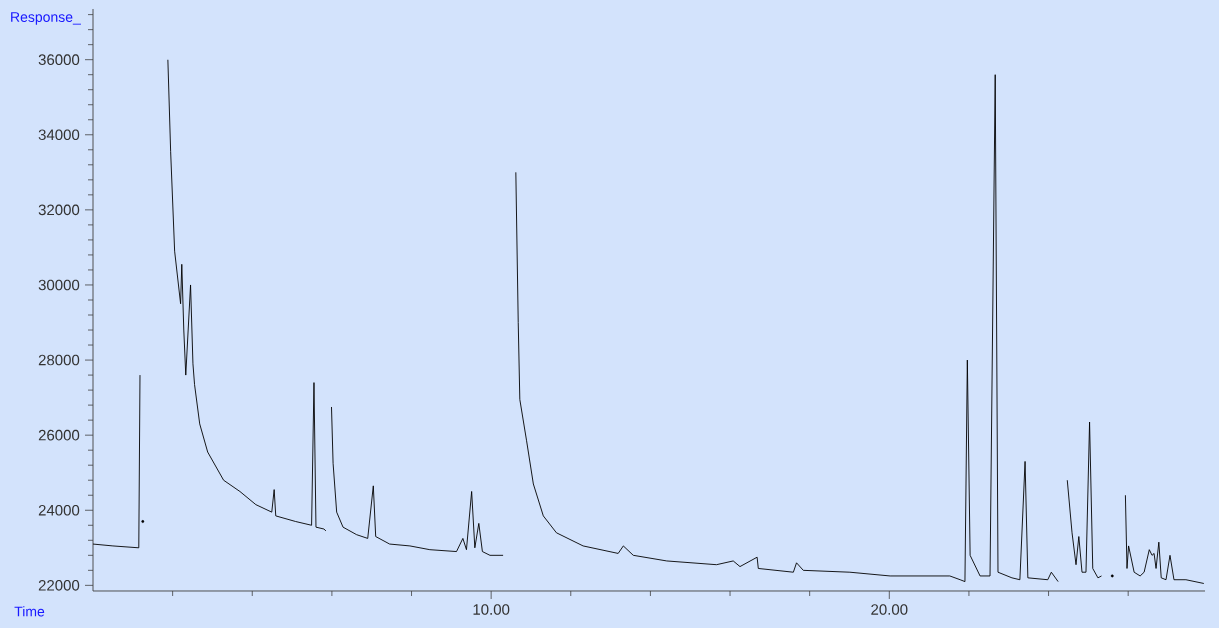 This screenshot has height=628, width=1219. Describe the element at coordinates (59, 210) in the screenshot. I see `y-tick-label: 32000` at that location.